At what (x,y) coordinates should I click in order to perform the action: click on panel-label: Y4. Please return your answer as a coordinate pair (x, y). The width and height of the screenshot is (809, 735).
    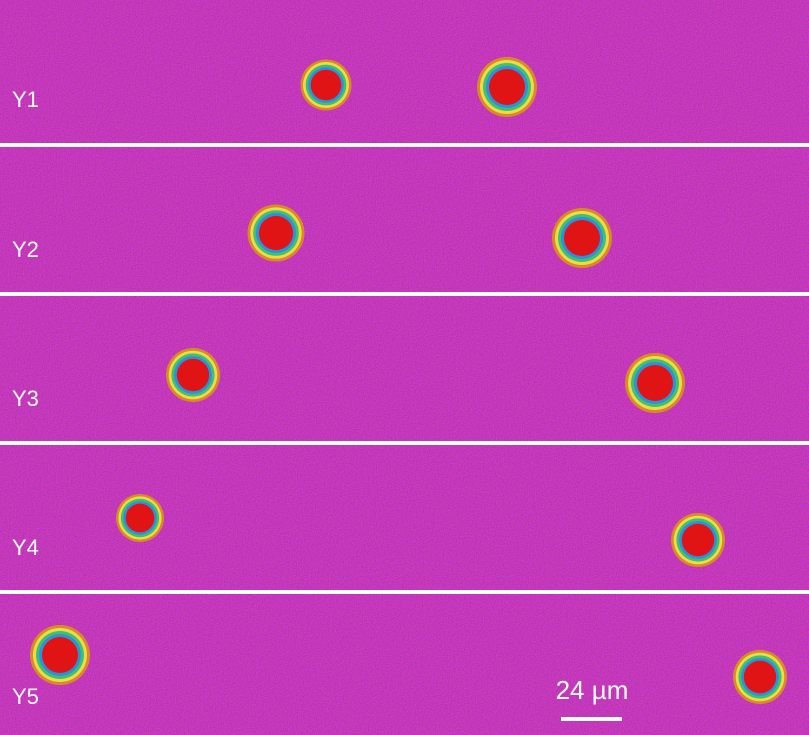
    Looking at the image, I should click on (25, 547).